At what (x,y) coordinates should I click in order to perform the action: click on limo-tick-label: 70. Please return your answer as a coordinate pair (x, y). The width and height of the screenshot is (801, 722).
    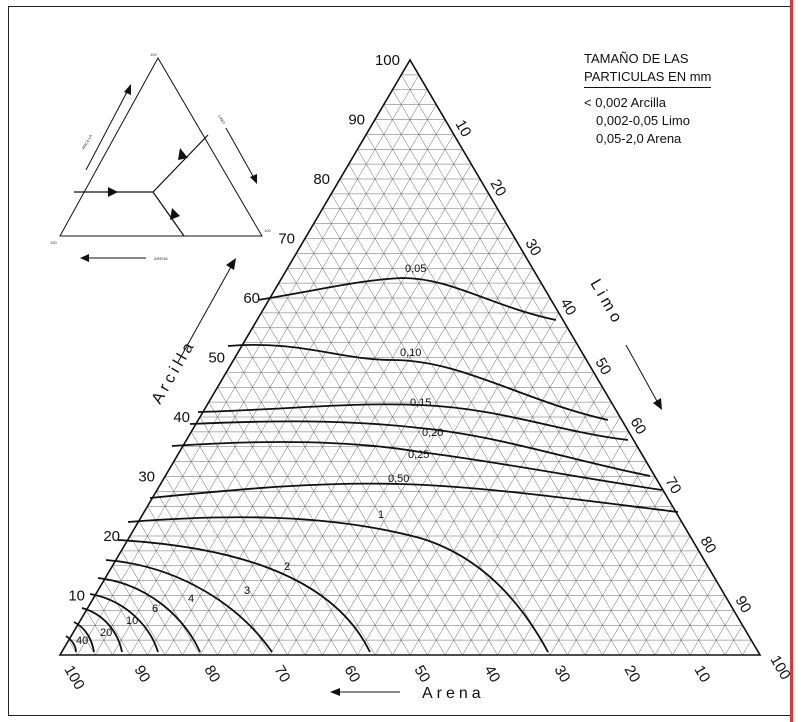
    Looking at the image, I should click on (673, 485).